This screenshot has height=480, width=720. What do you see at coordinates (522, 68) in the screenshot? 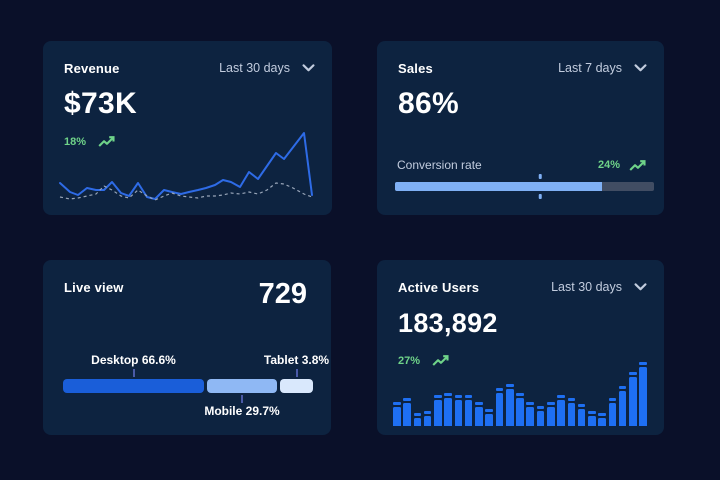
I see `sales-card-header: Sales Last 7 days` at bounding box center [522, 68].